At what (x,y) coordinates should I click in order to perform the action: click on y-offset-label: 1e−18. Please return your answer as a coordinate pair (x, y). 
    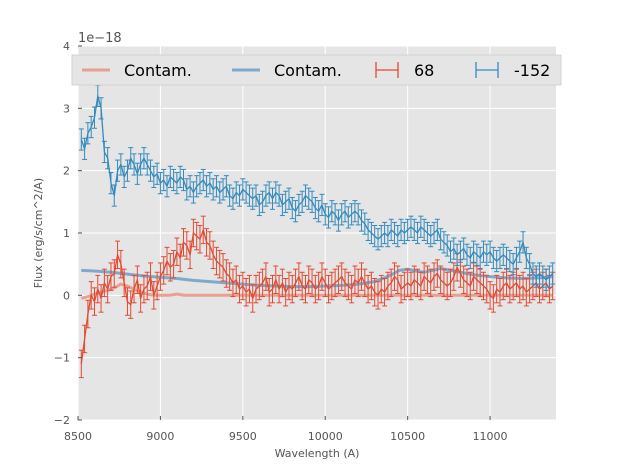
    Looking at the image, I should click on (100, 38).